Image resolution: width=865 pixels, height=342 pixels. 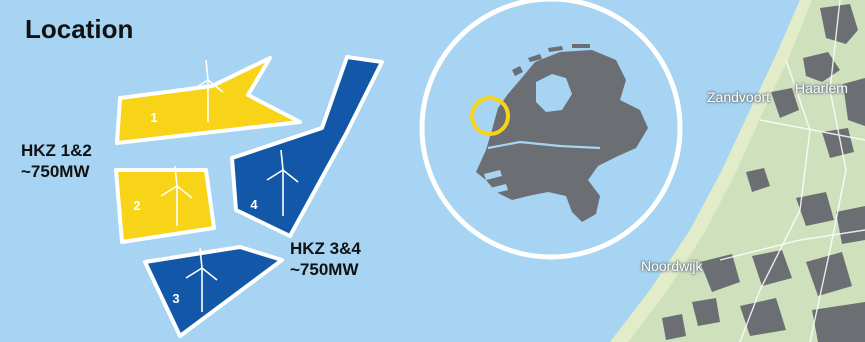 I want to click on netherlands-shape, so click(x=562, y=136).